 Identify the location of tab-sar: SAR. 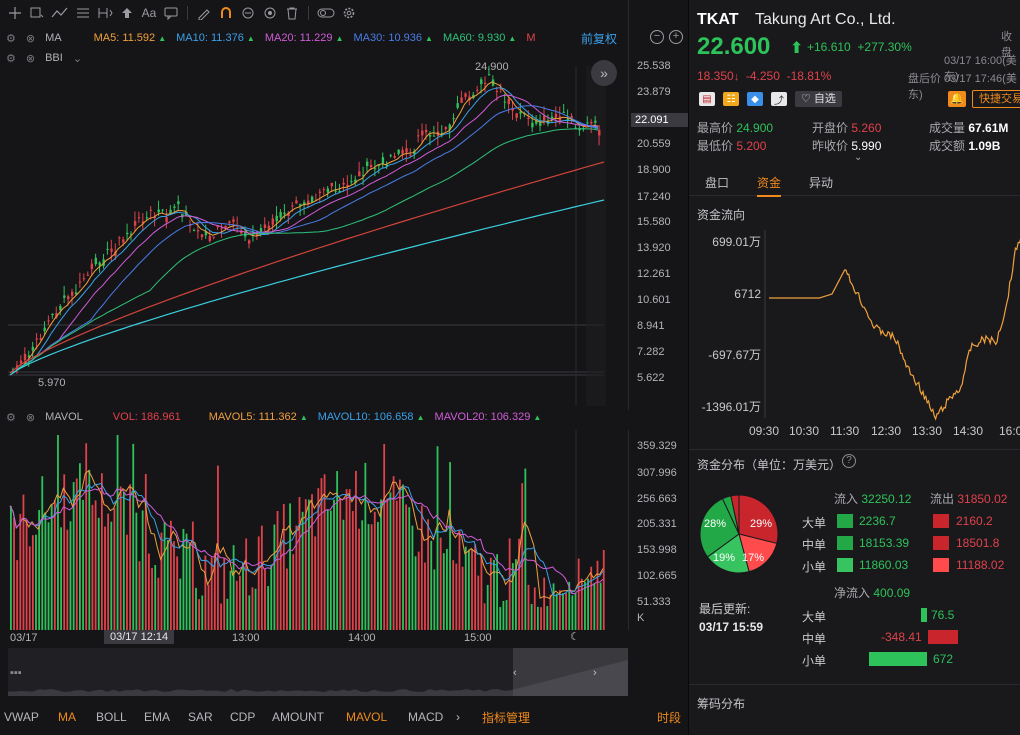
(200, 717).